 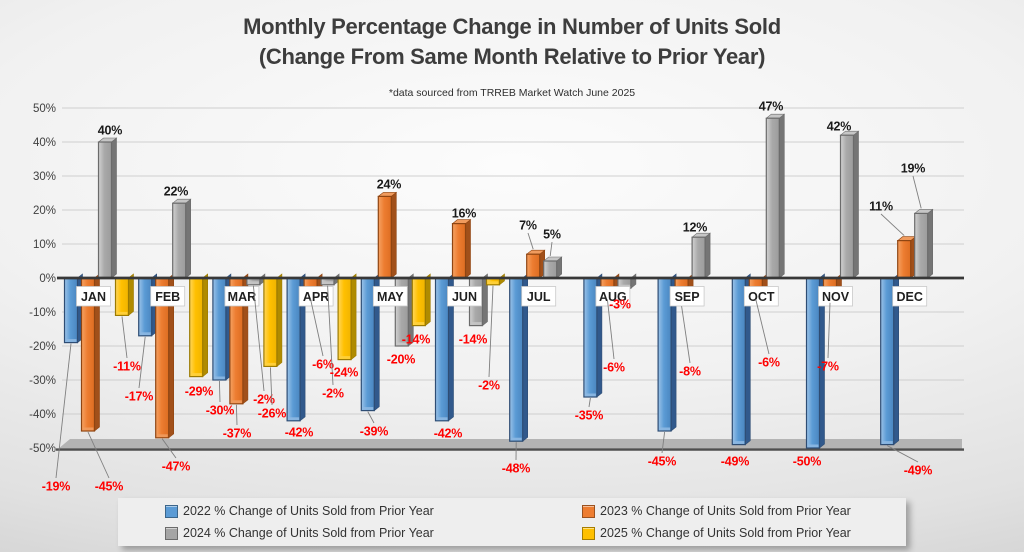 I want to click on leader-line-2023-jan, so click(x=98, y=455).